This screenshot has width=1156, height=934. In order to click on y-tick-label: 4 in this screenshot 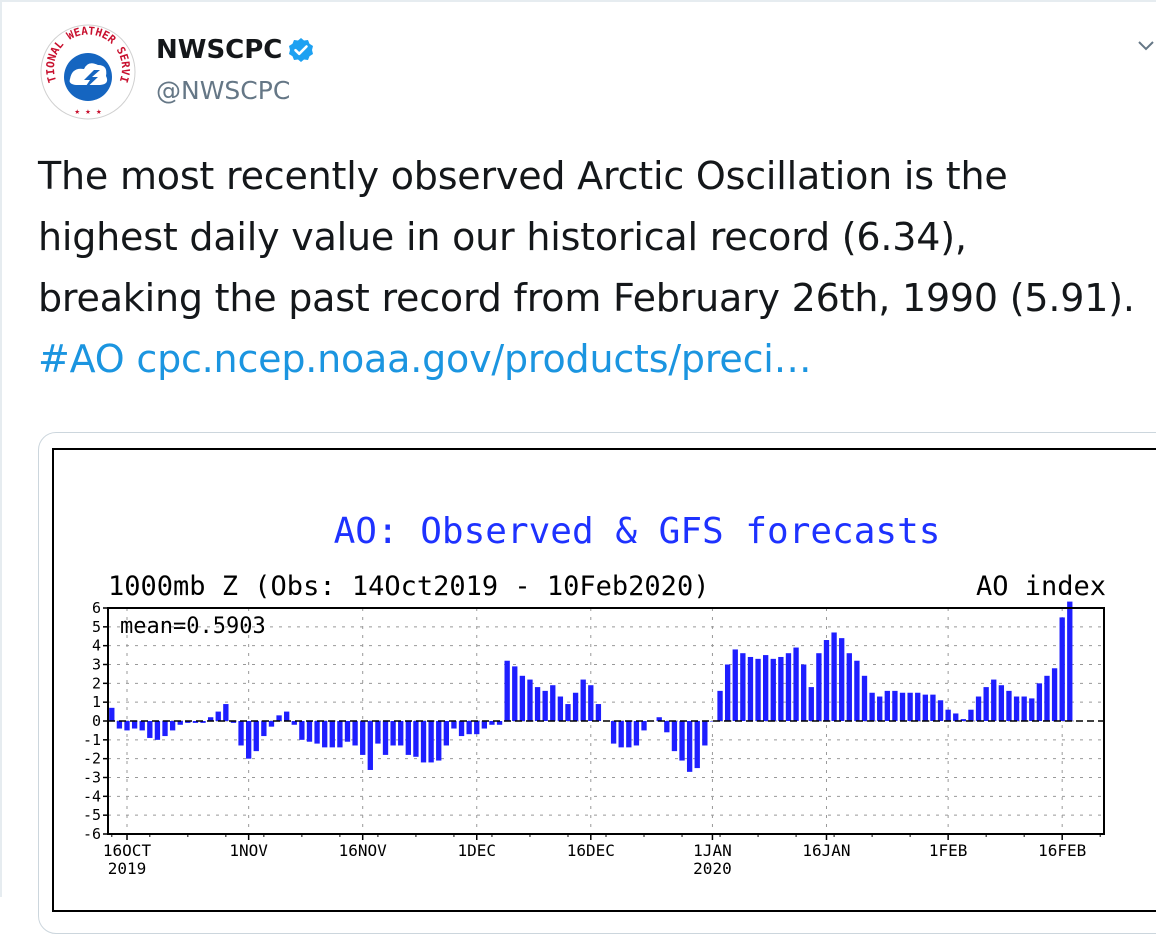, I will do `click(96, 646)`.